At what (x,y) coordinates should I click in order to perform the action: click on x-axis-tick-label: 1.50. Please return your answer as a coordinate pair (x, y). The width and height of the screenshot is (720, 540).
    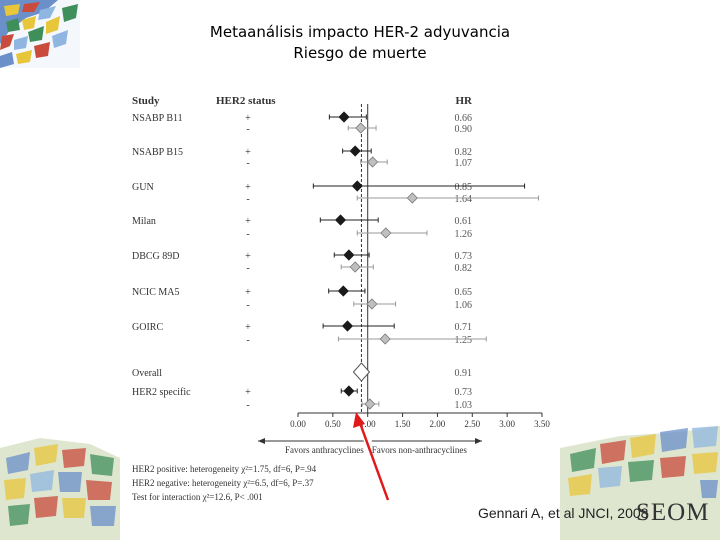
    Looking at the image, I should click on (403, 424).